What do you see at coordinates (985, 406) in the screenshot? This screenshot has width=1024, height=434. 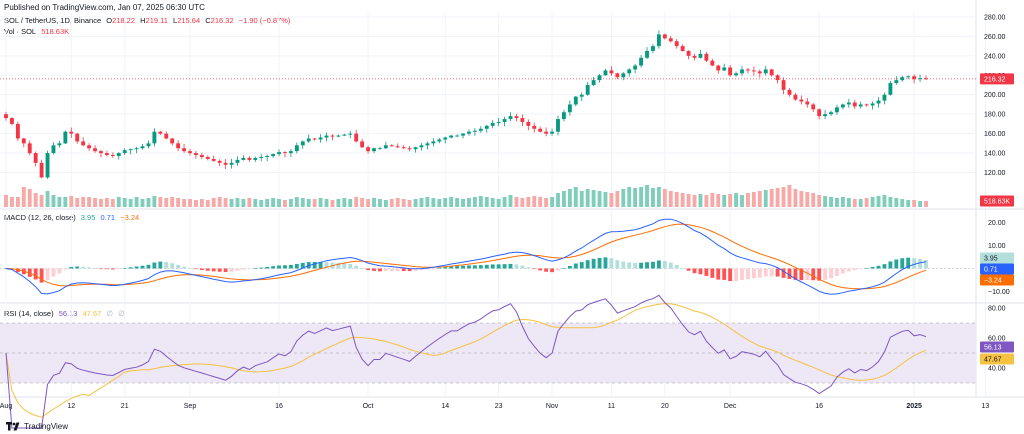 I see `date-axis-tick: 13` at bounding box center [985, 406].